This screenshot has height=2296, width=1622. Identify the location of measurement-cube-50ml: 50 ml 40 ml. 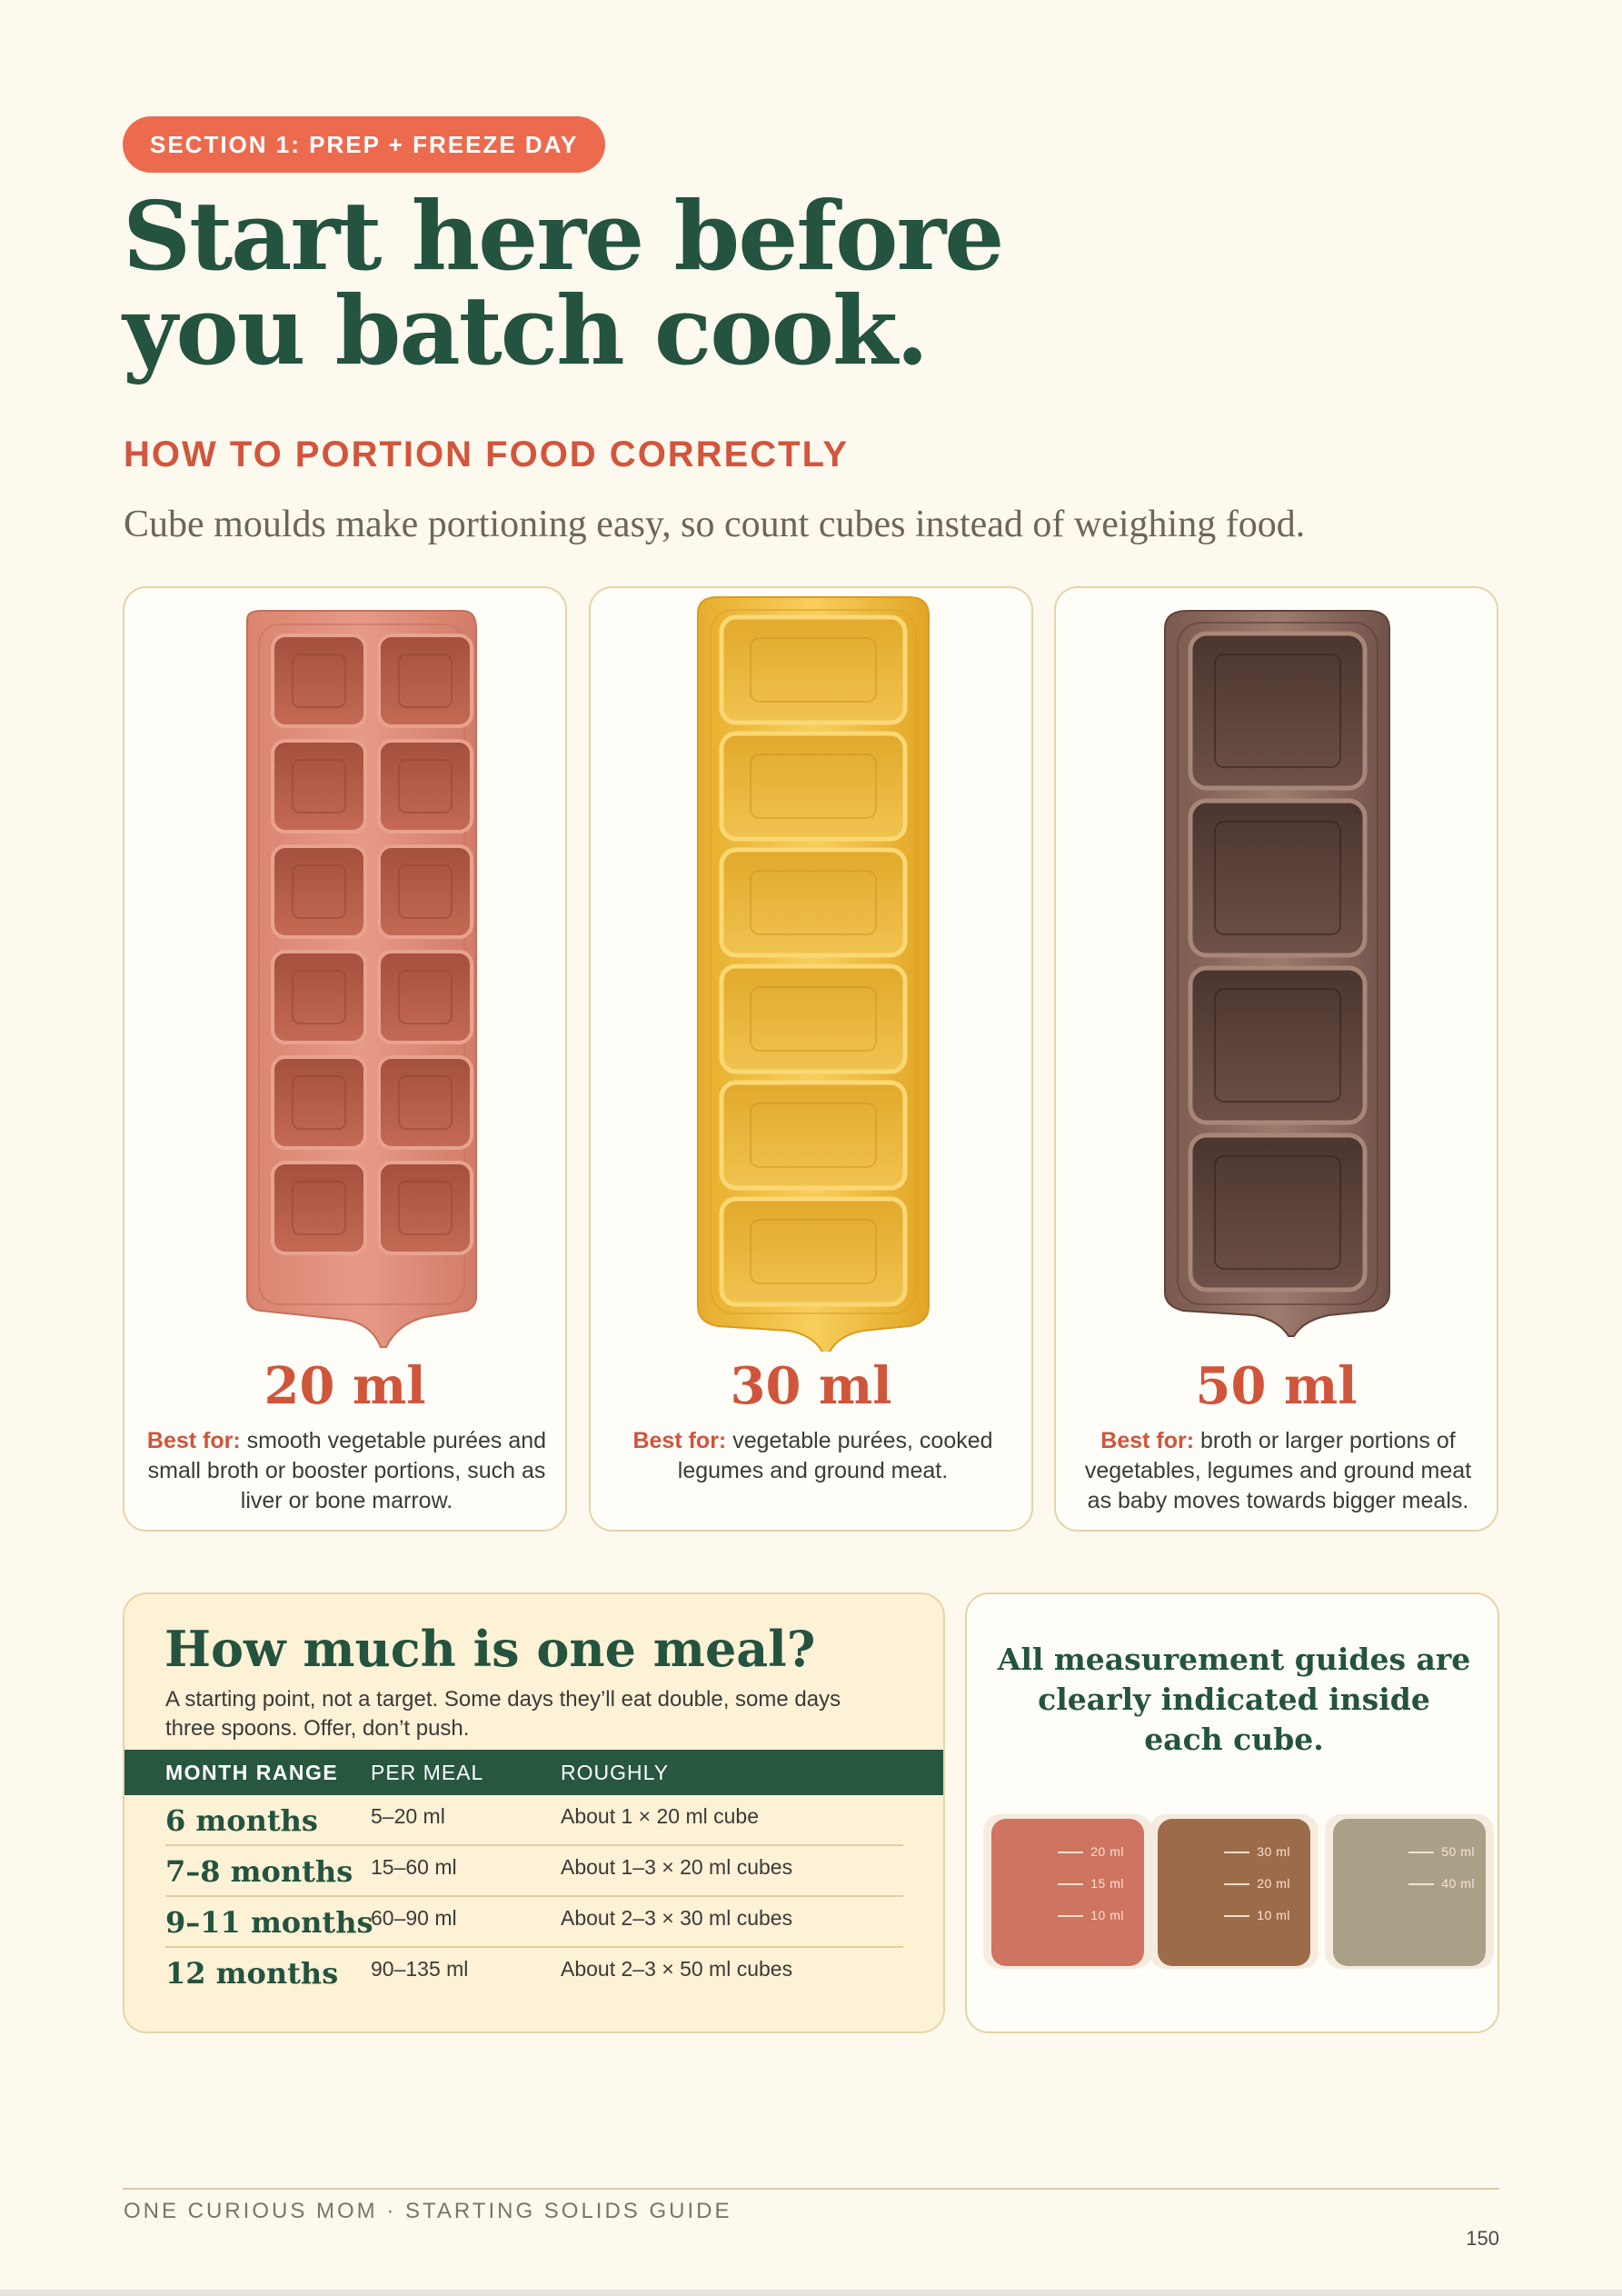
(1409, 1892).